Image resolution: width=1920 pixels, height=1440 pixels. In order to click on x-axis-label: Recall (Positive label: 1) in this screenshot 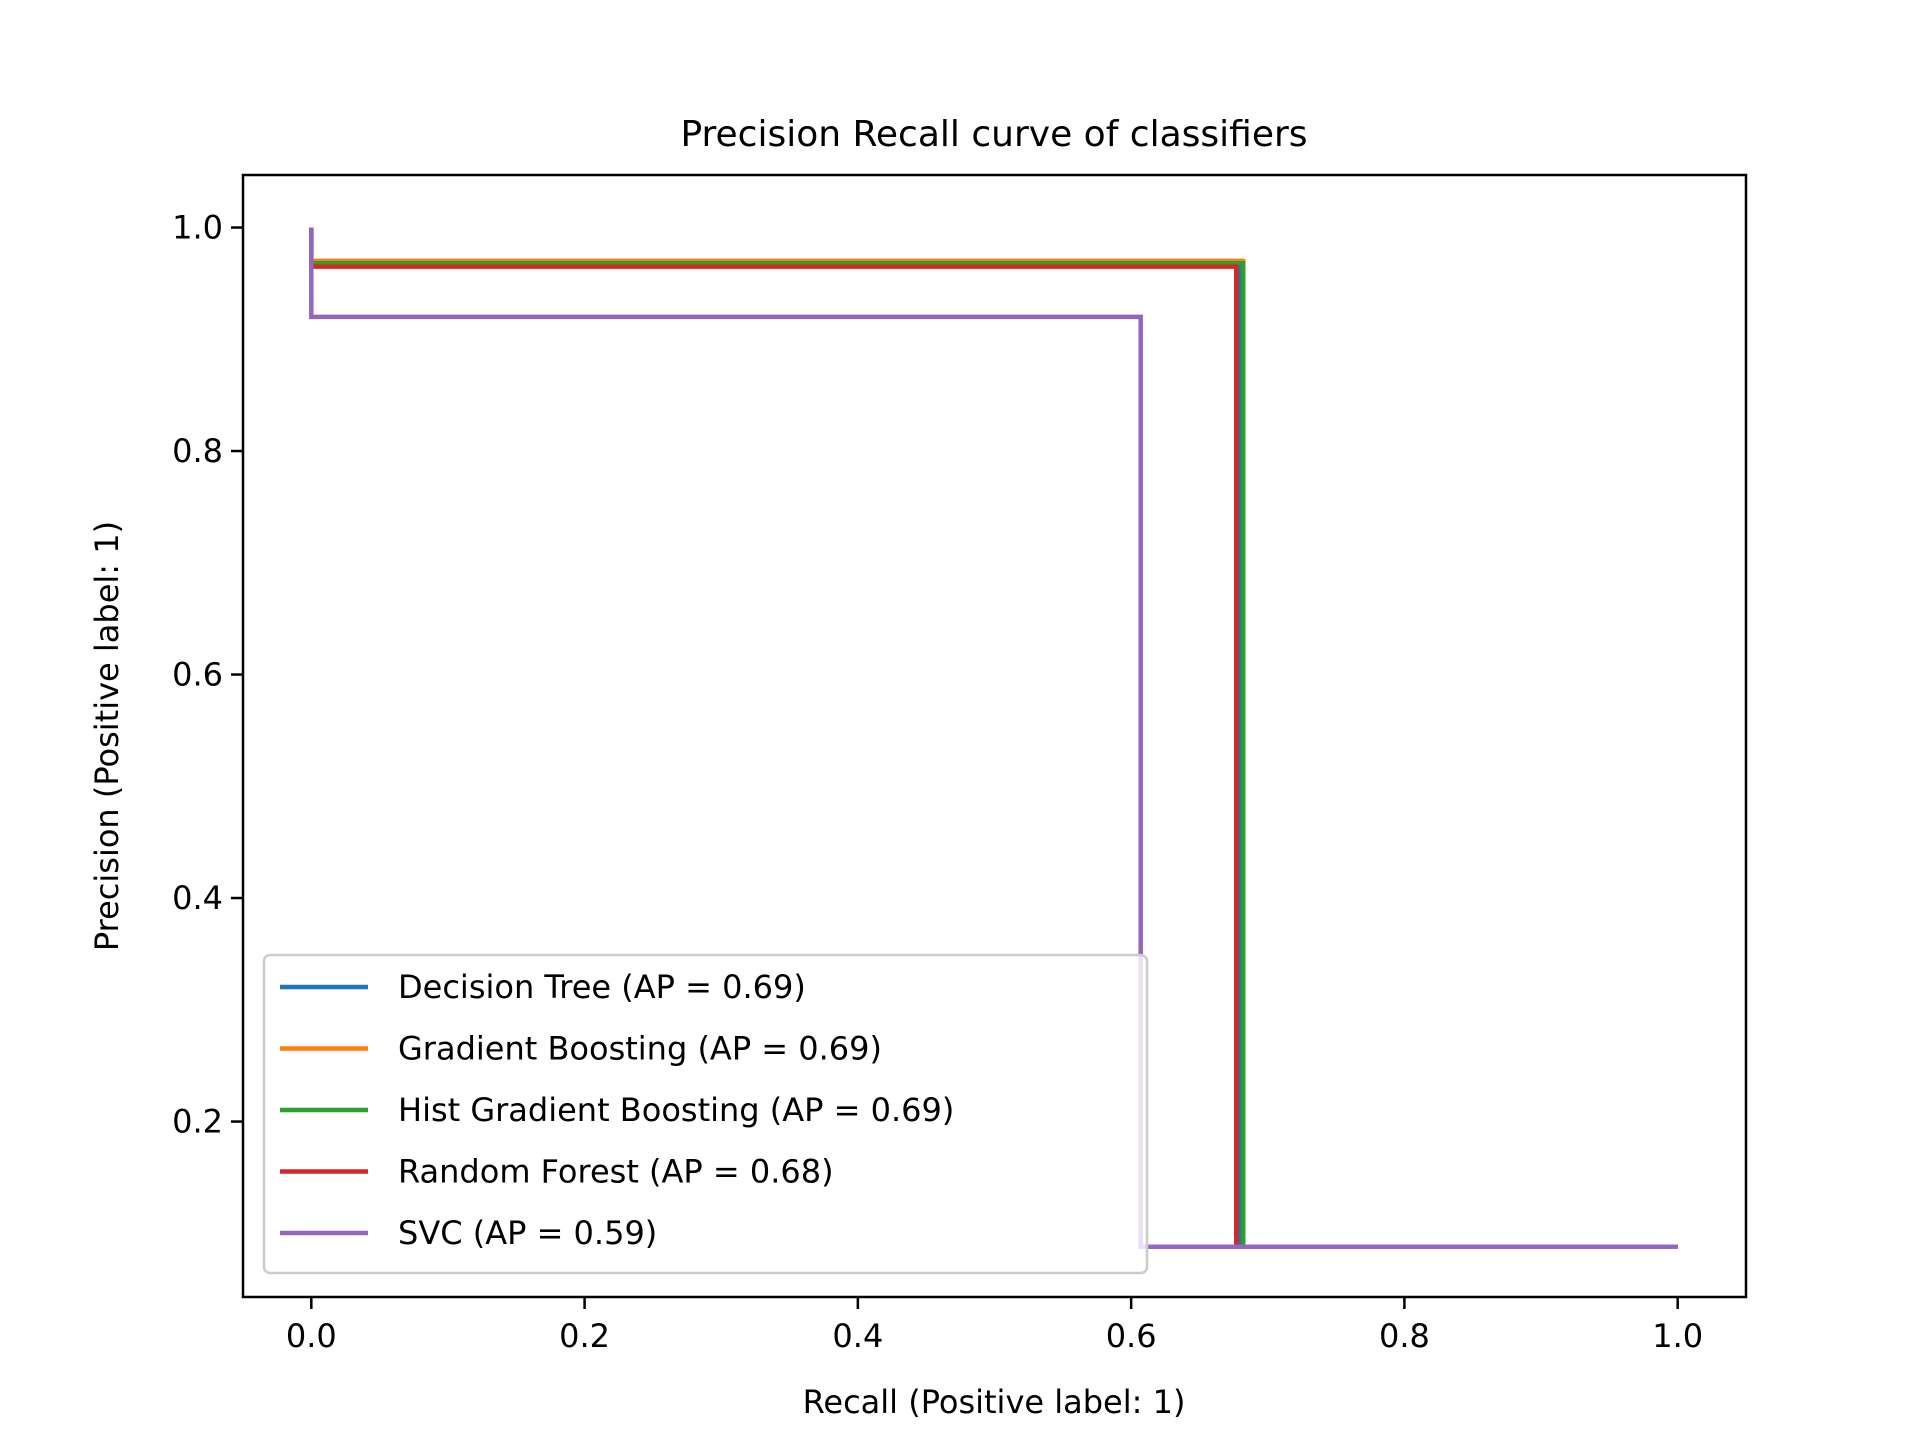, I will do `click(994, 1402)`.